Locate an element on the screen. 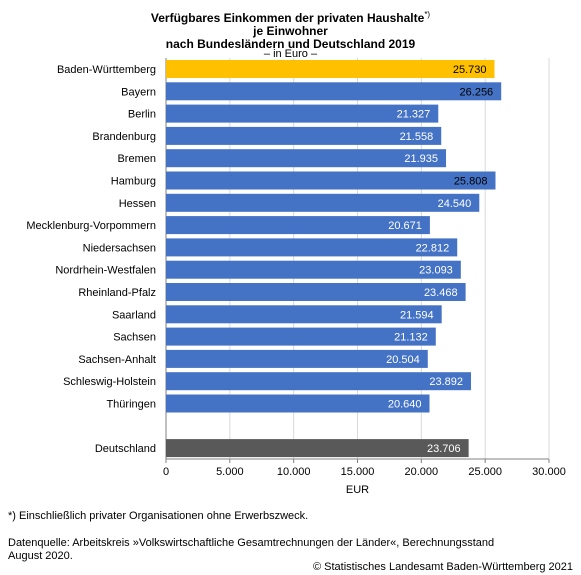 The width and height of the screenshot is (581, 575). category-label: Schleswig-Holstein is located at coordinates (109, 382).